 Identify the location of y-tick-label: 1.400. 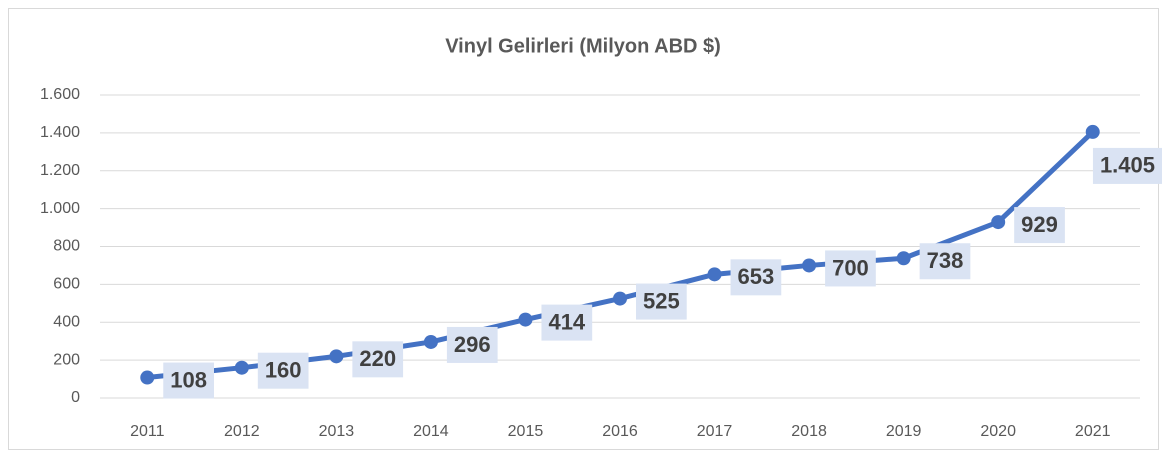
(60, 132).